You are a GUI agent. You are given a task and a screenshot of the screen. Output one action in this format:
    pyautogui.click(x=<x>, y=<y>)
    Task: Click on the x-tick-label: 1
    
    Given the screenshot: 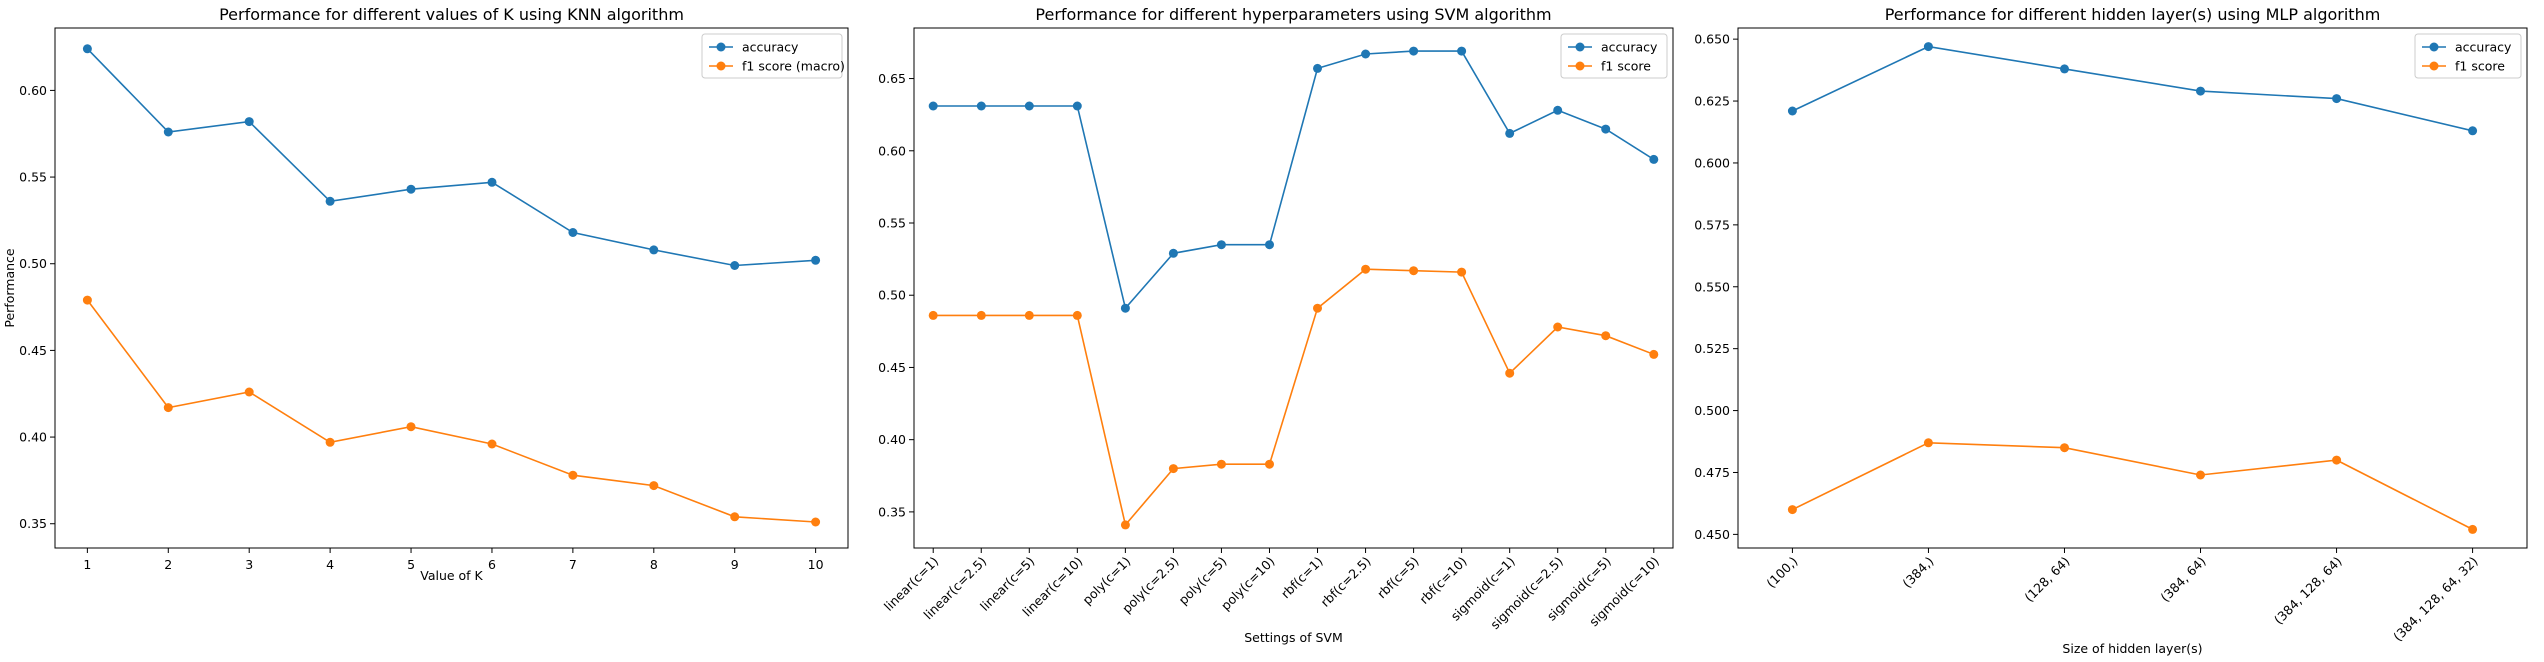 What is the action you would take?
    pyautogui.click(x=87, y=564)
    